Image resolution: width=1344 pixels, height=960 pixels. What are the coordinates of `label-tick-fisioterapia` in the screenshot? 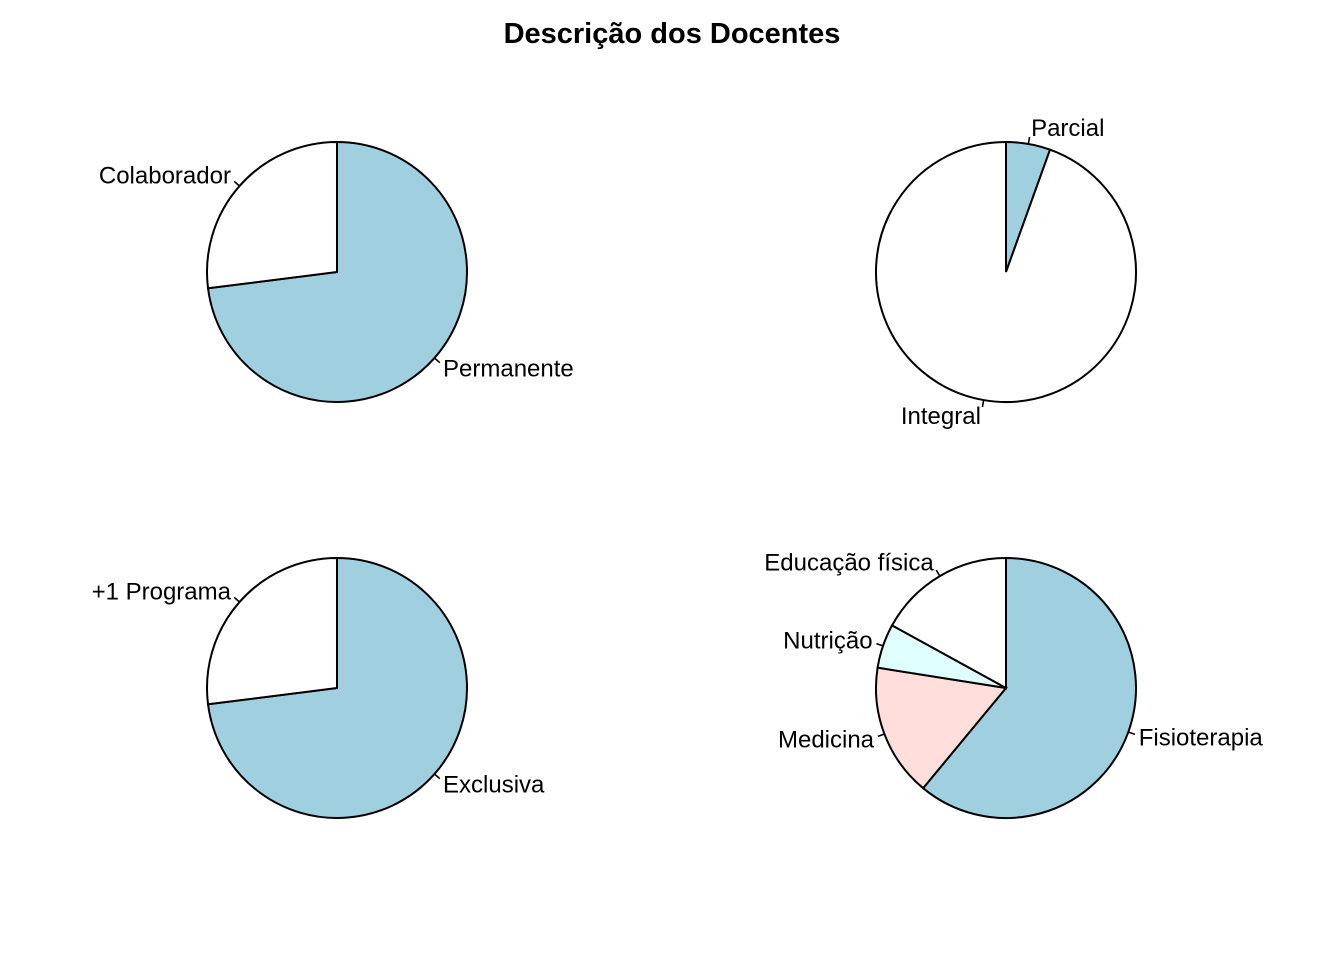 It's located at (1132, 733).